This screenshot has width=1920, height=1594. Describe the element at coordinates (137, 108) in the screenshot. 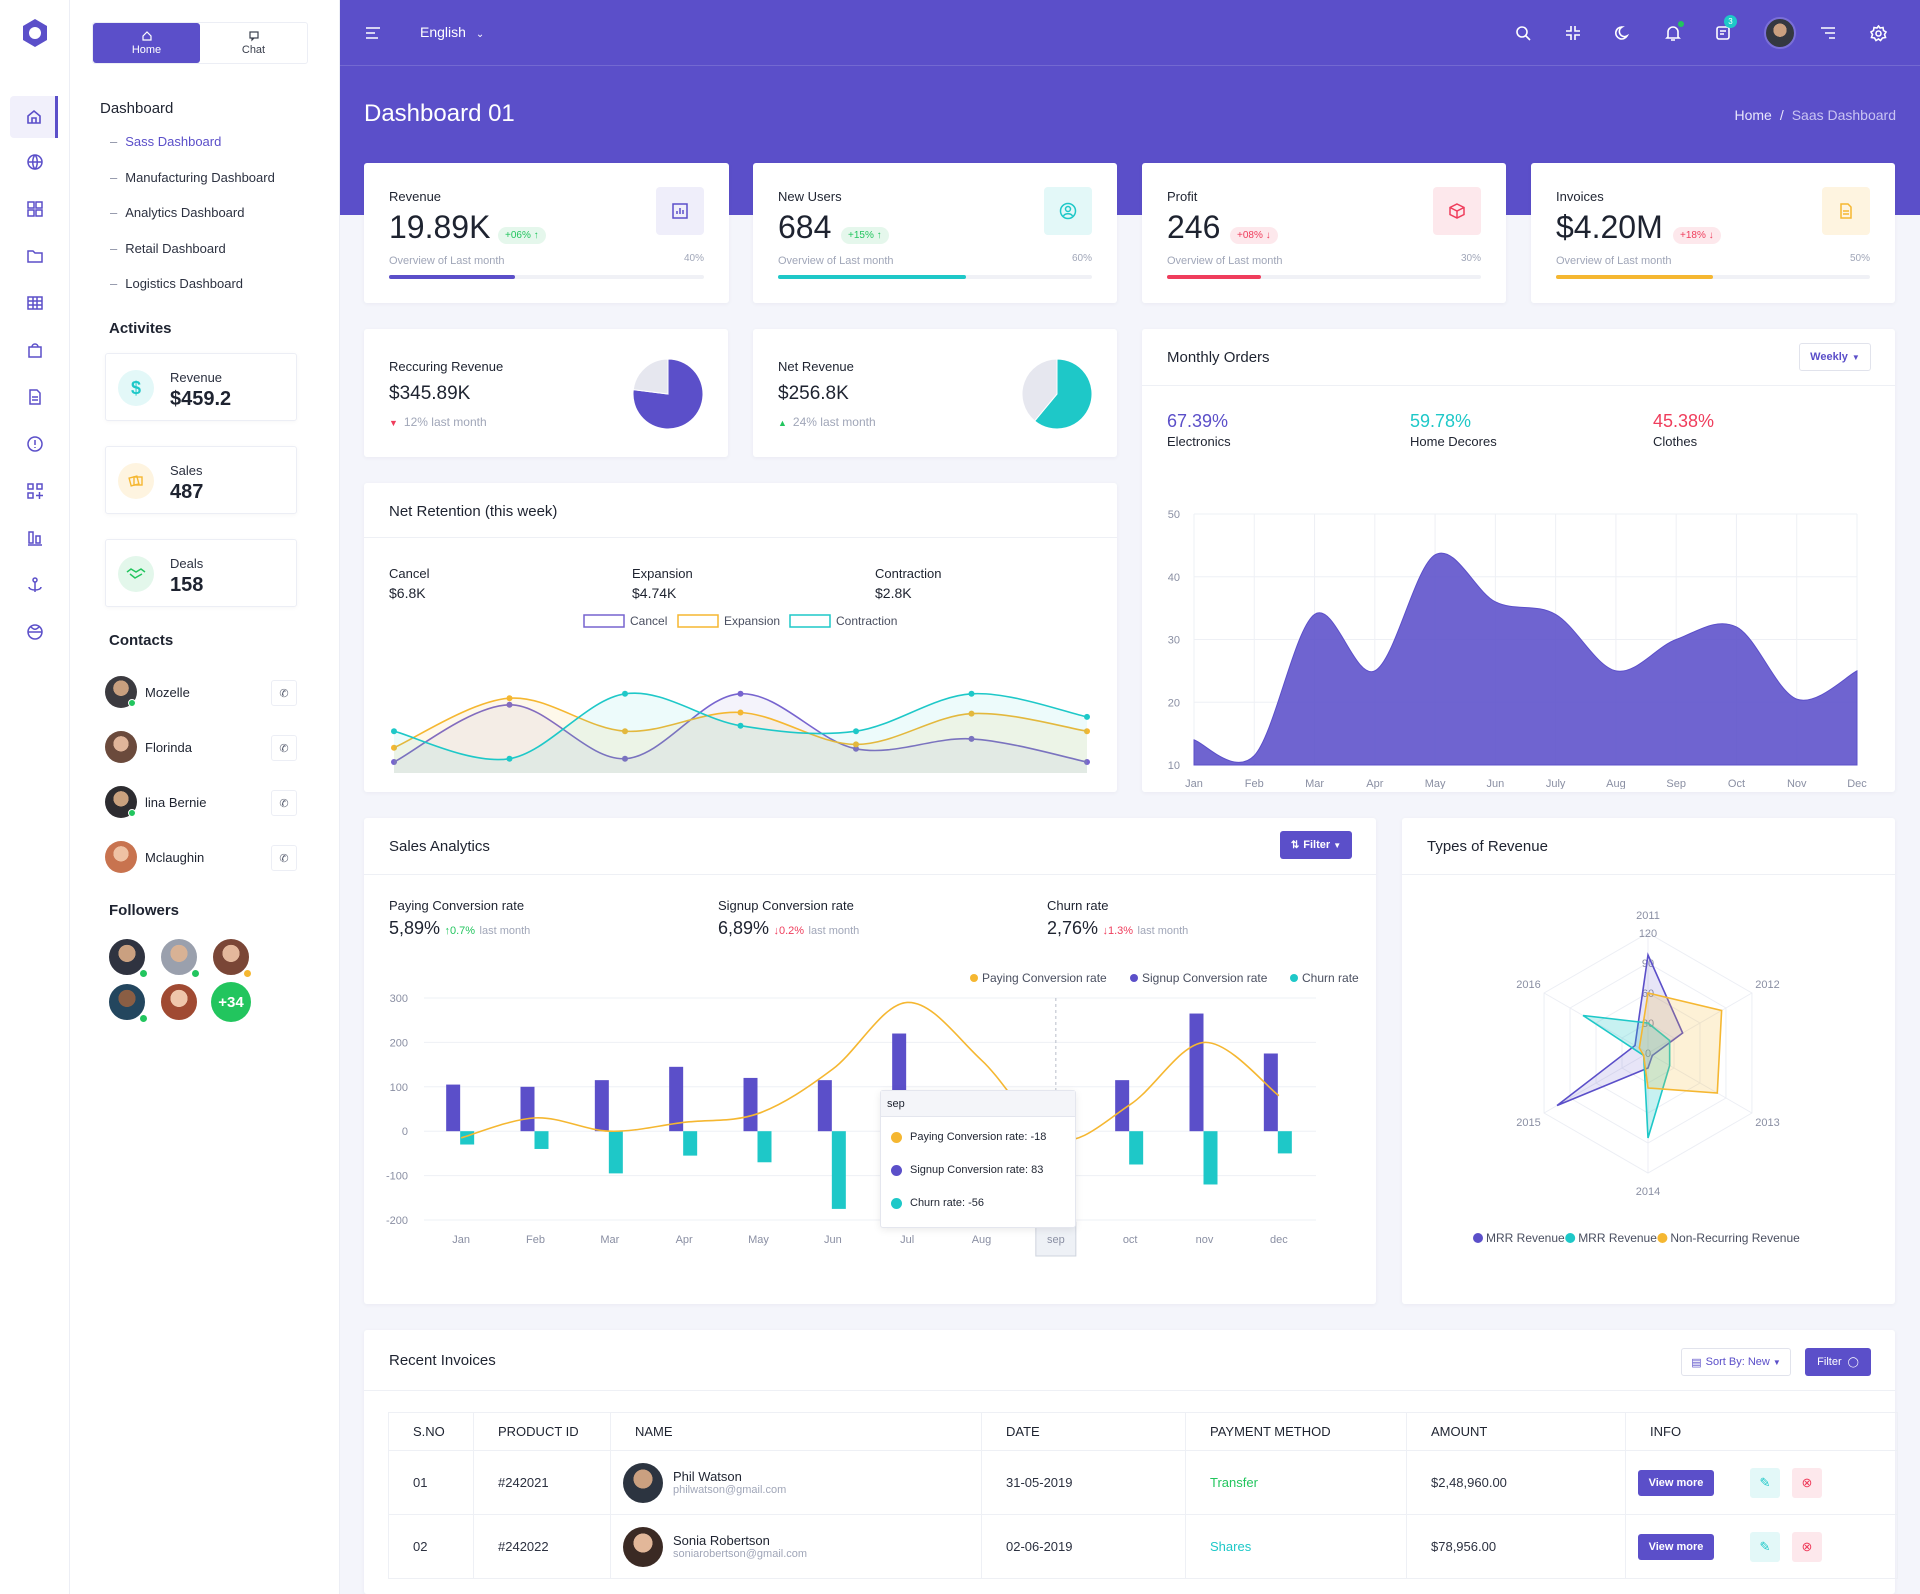

I see `dashboard-heading: Dashboard` at that location.